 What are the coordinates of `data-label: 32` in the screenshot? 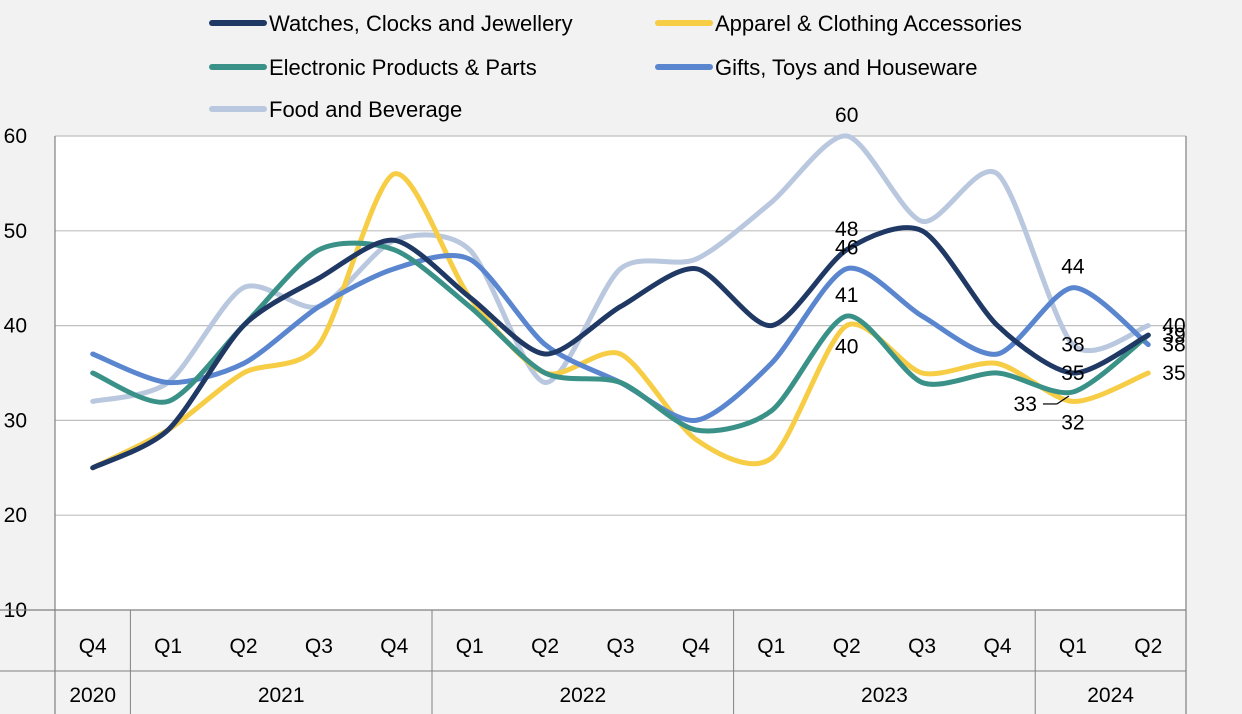 It's located at (1072, 422).